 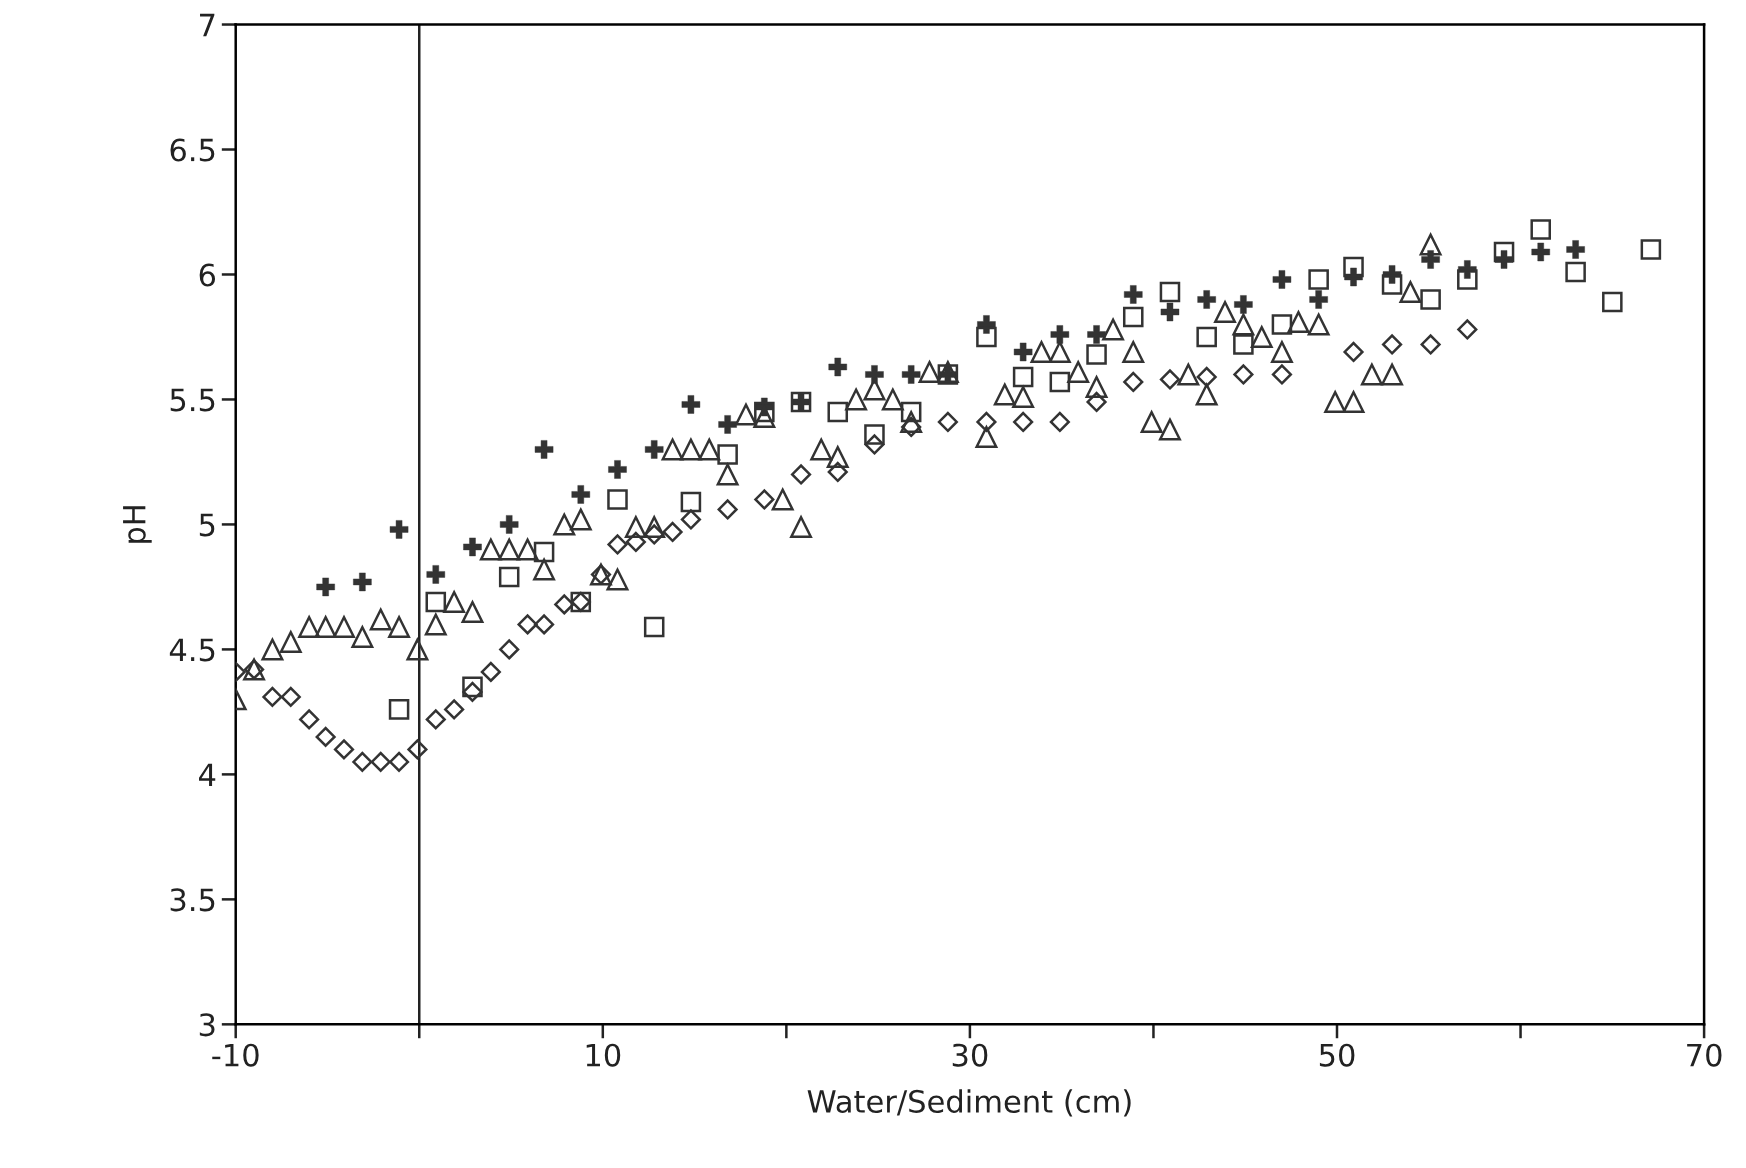 What do you see at coordinates (192, 150) in the screenshot?
I see `y-tick-label: 6.5` at bounding box center [192, 150].